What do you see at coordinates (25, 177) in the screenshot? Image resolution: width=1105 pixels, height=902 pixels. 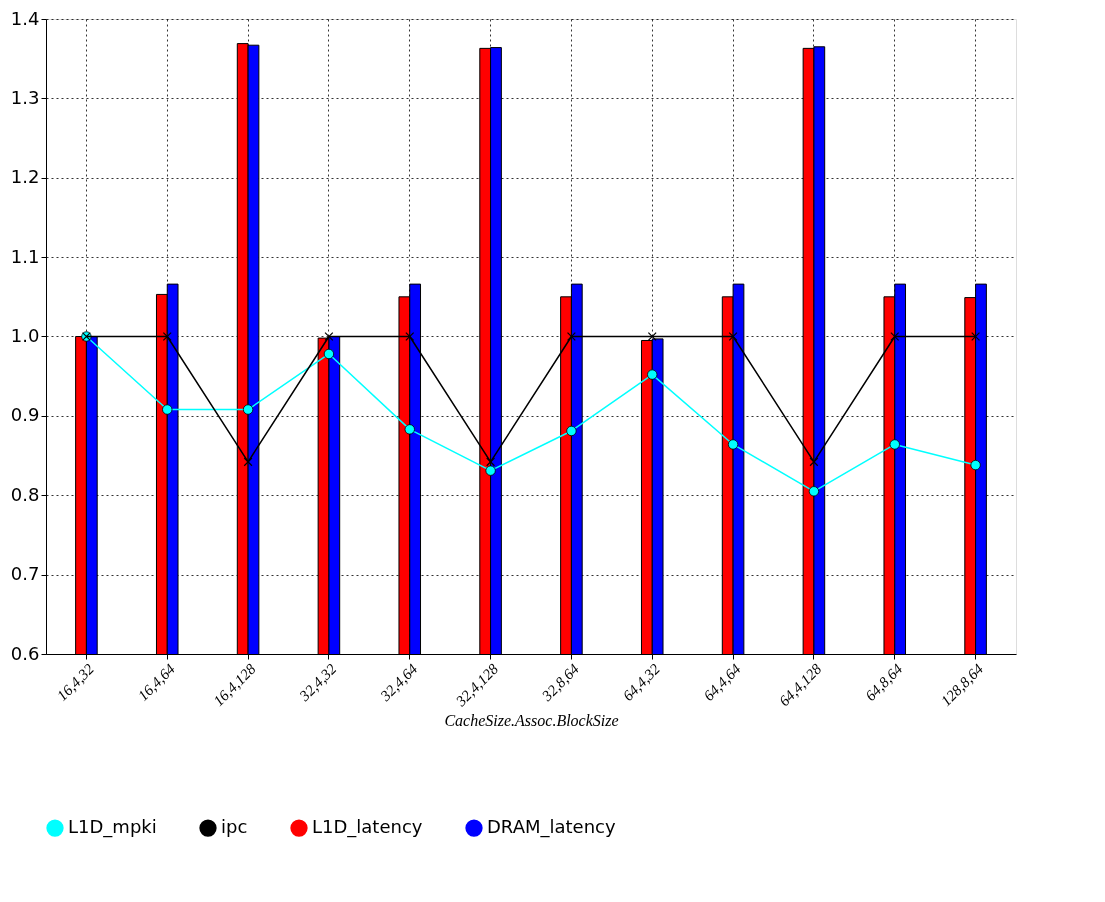 I see `y-tick-label: 1.2` at bounding box center [25, 177].